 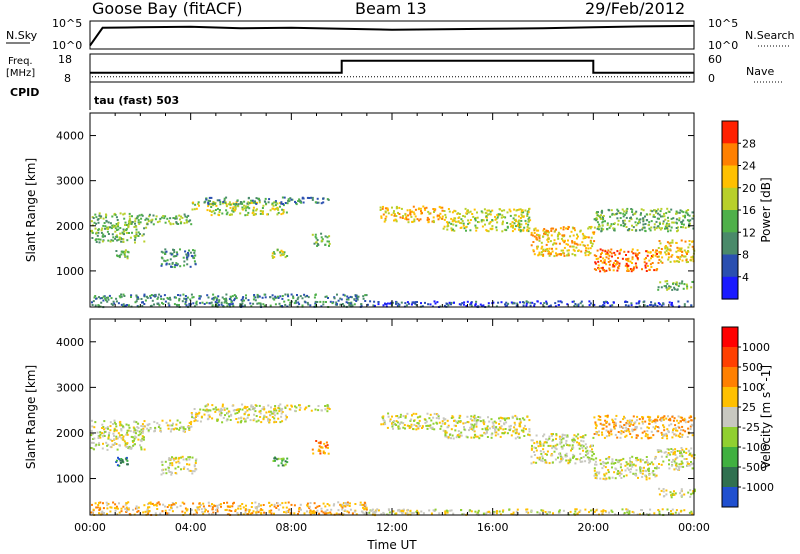 I want to click on beam-title: Beam 13, so click(x=391, y=9).